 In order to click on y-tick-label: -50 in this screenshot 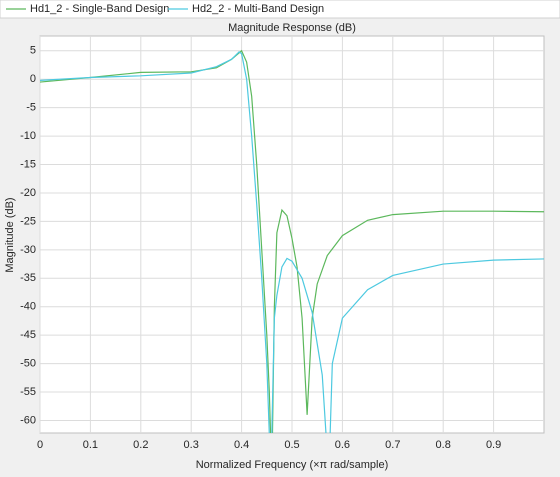, I will do `click(28, 364)`.